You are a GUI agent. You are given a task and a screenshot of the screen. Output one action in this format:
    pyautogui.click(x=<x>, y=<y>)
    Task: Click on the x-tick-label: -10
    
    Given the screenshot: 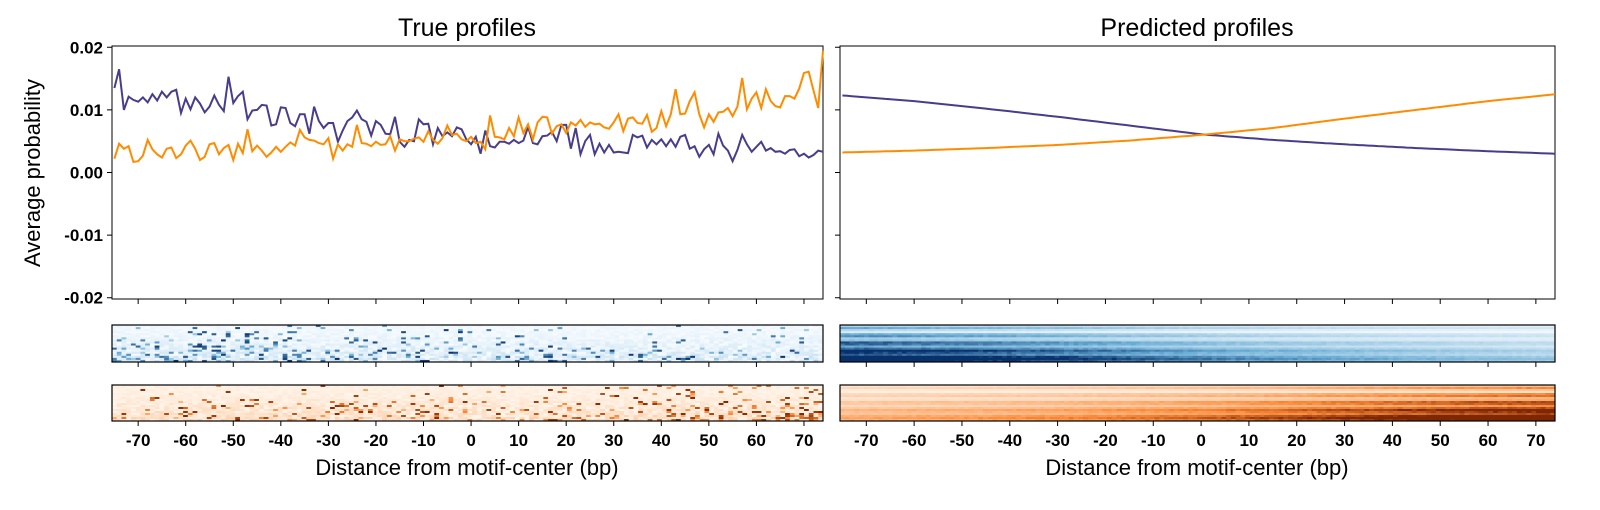 What is the action you would take?
    pyautogui.click(x=423, y=440)
    